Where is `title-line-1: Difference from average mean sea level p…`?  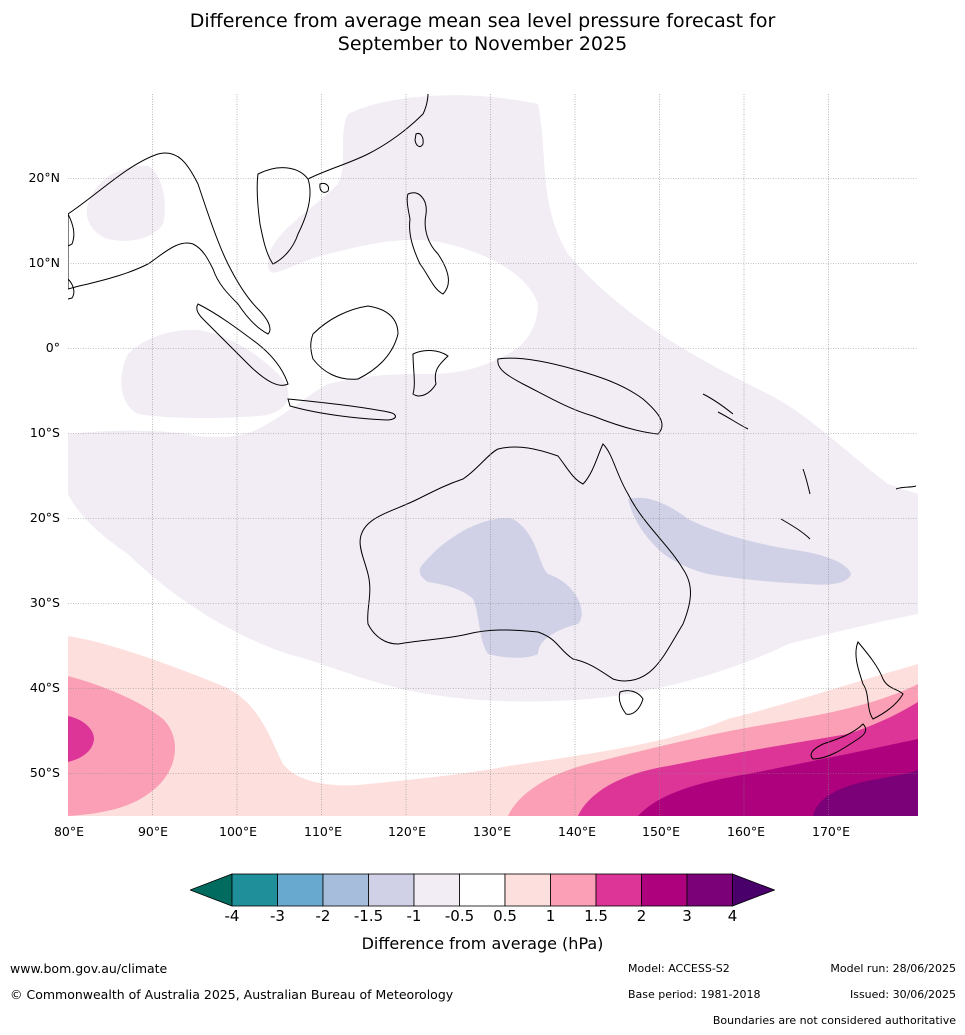
title-line-1: Difference from average mean sea level p… is located at coordinates (482, 21).